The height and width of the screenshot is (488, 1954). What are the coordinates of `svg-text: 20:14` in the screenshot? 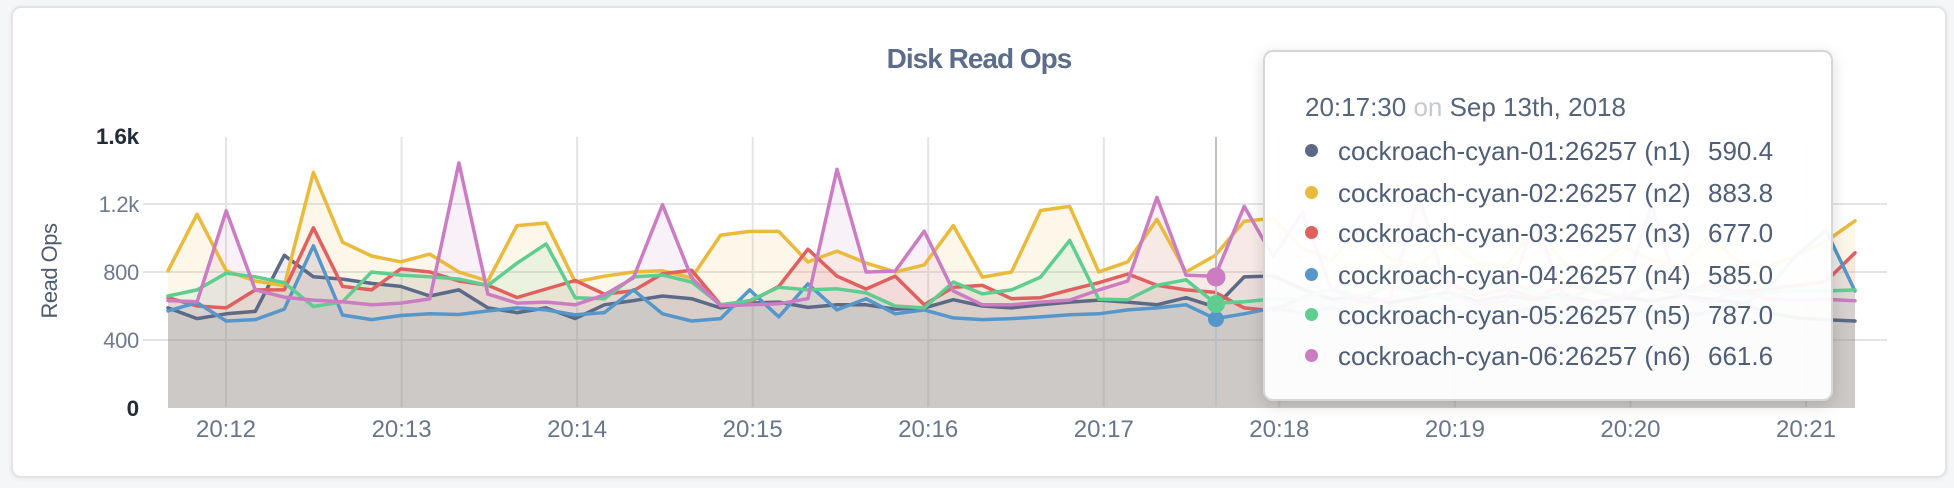 It's located at (577, 429).